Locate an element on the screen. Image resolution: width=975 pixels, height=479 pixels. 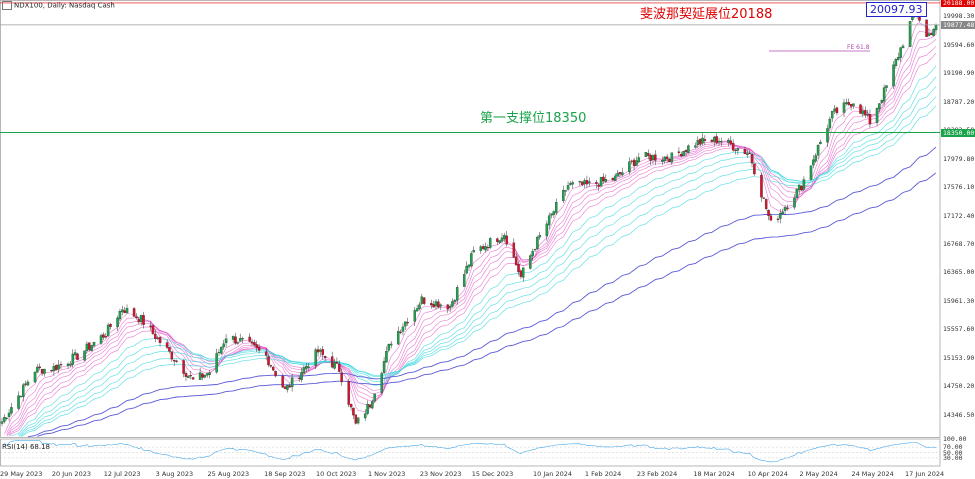
x-tick-label: 10 Apr 2024 is located at coordinates (767, 474).